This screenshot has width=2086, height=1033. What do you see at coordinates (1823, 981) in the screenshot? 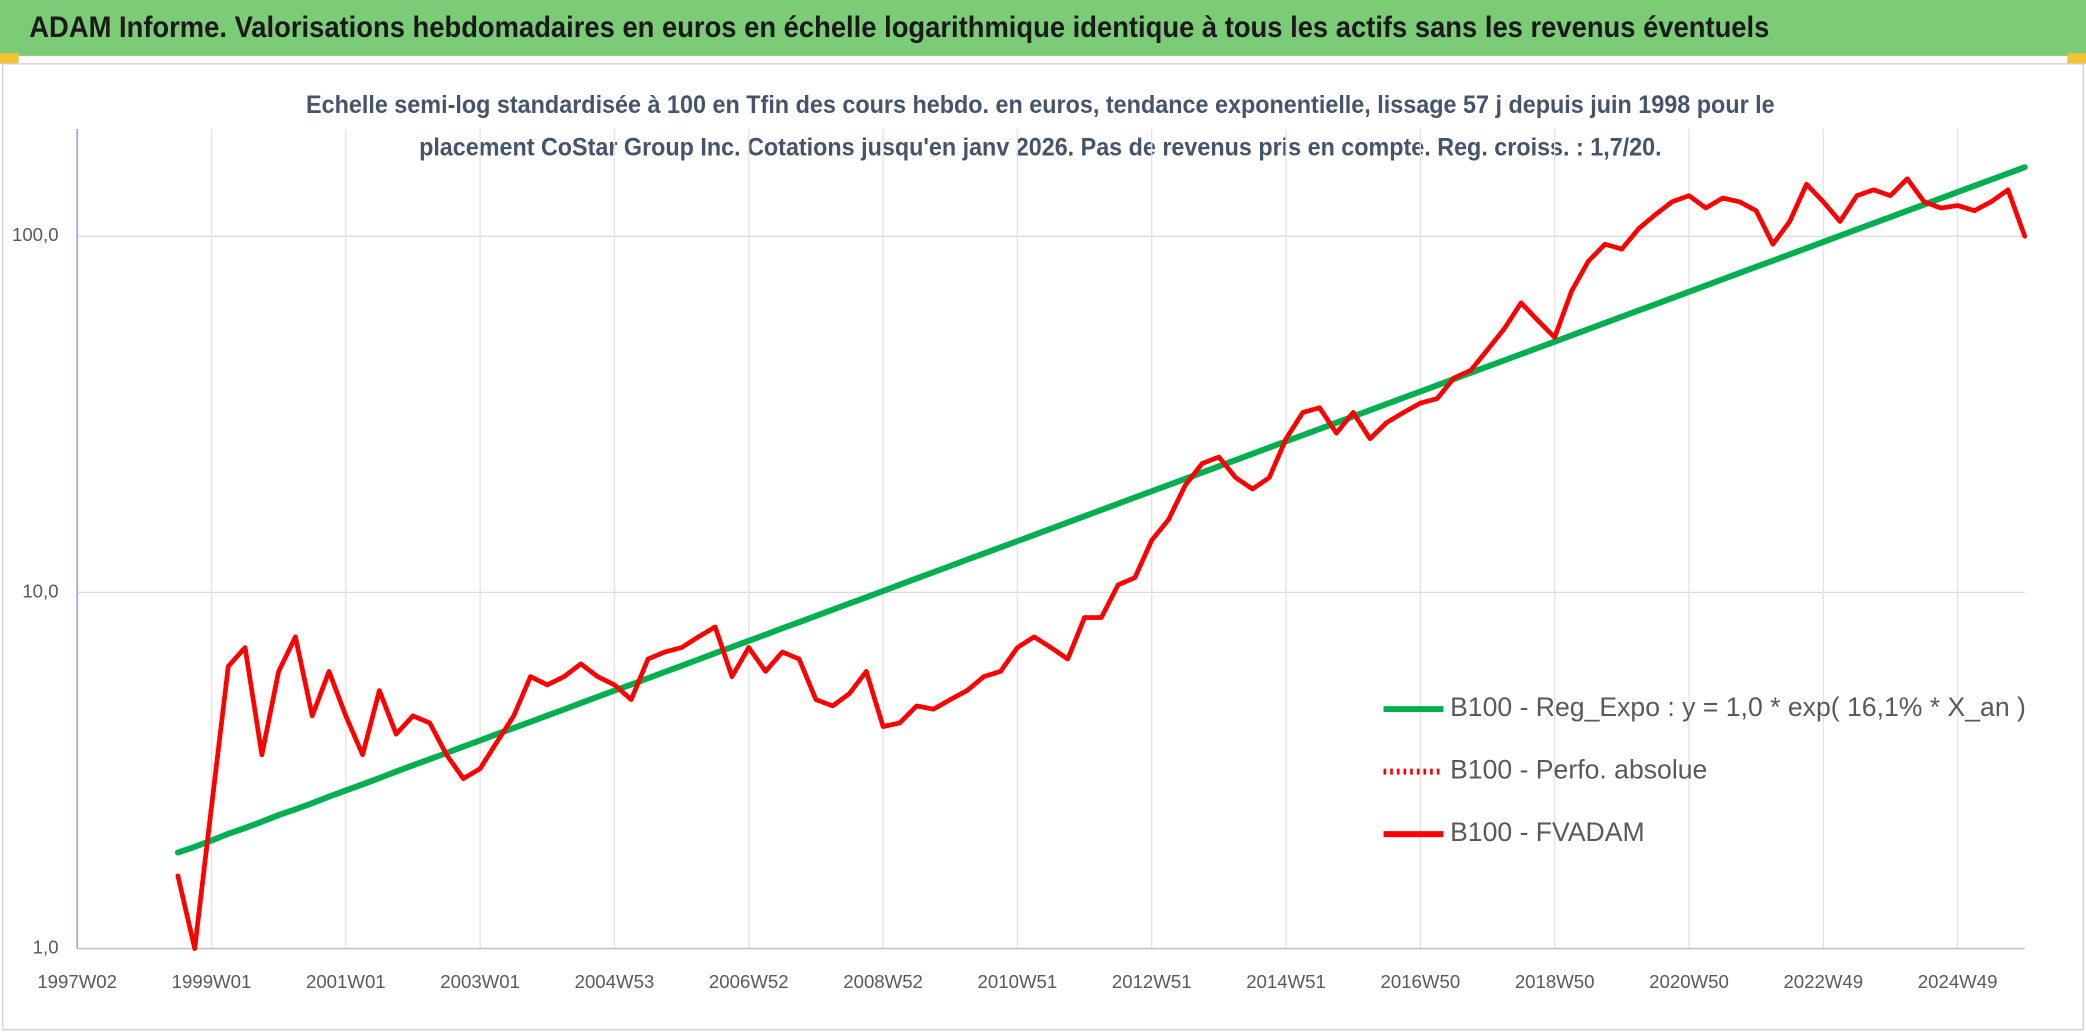
I see `x-tick-label: 2022W49` at bounding box center [1823, 981].